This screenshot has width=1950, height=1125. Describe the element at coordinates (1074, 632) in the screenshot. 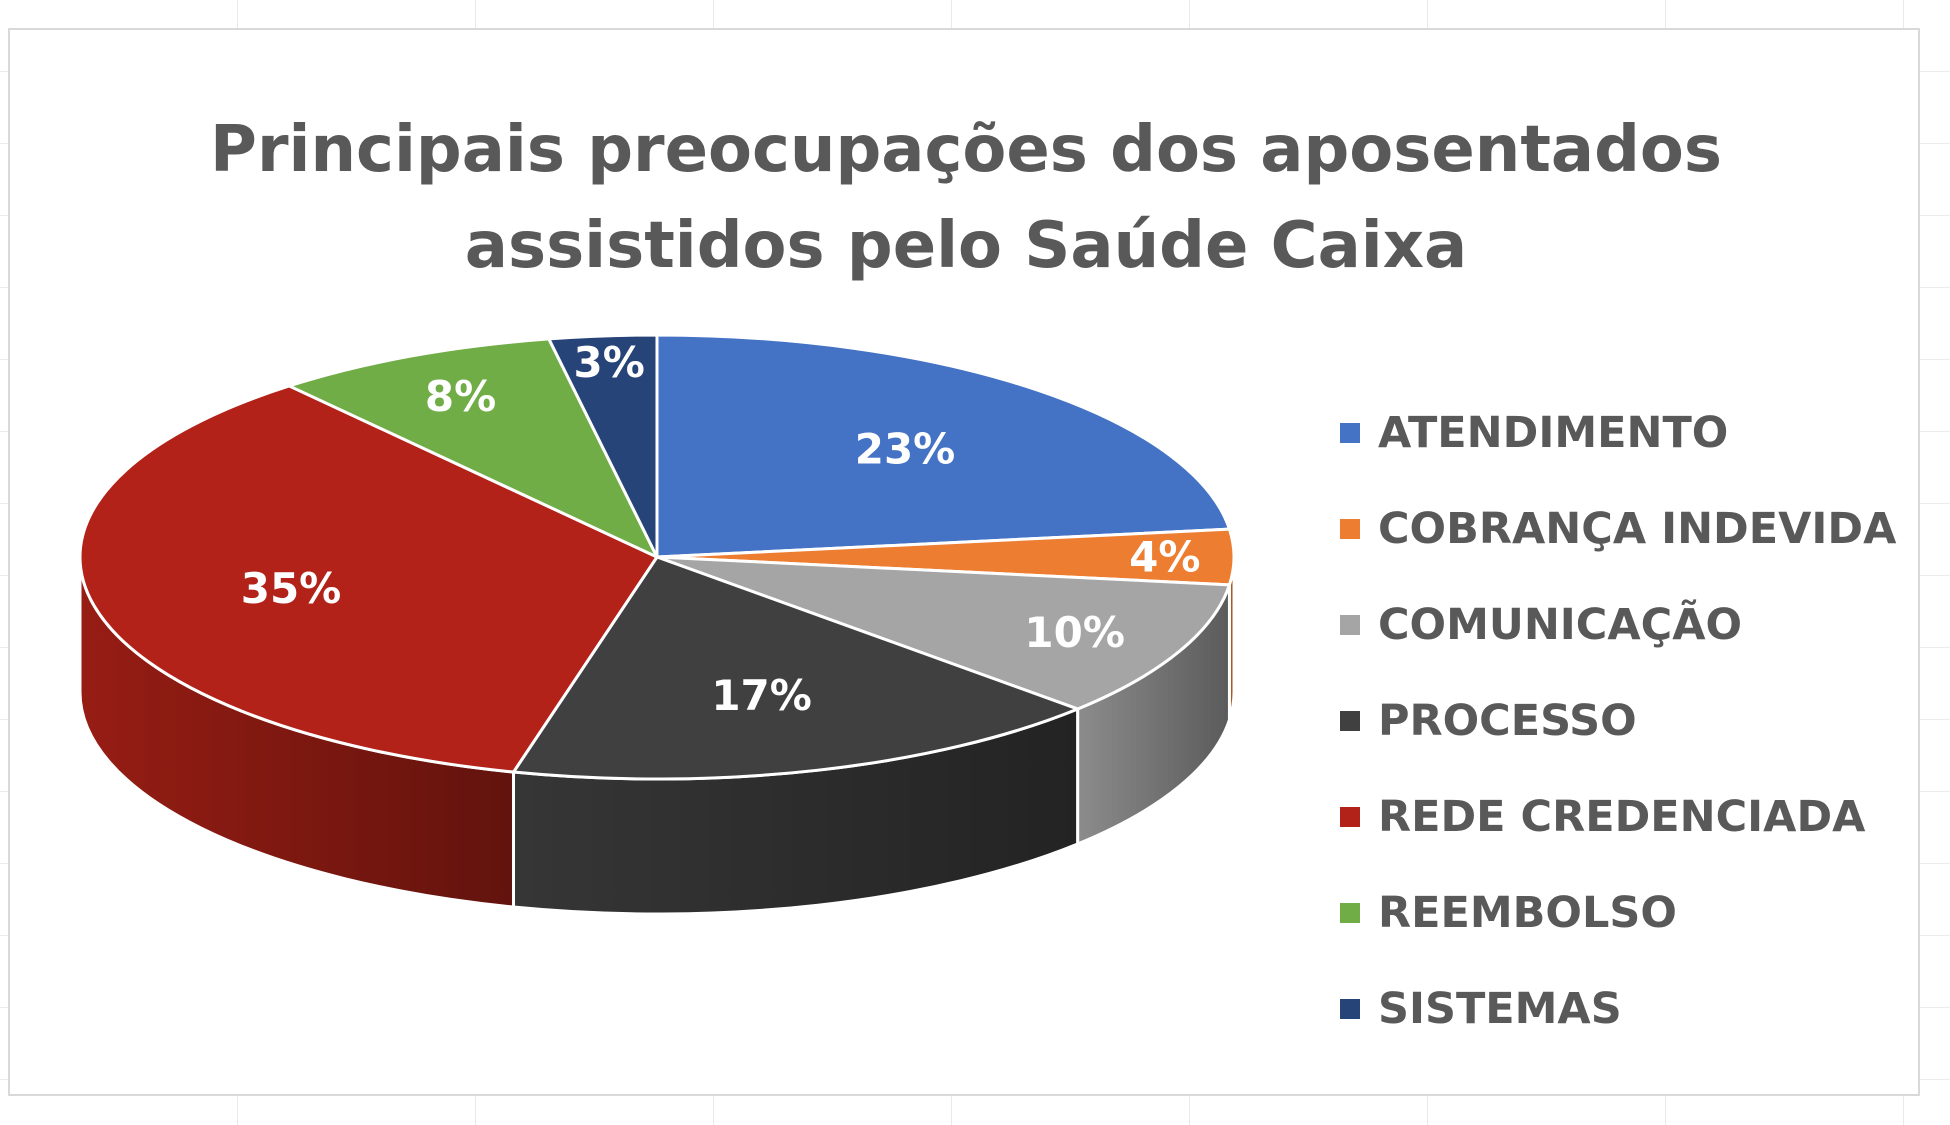

I see `data-label-comunicacao: 10%` at that location.